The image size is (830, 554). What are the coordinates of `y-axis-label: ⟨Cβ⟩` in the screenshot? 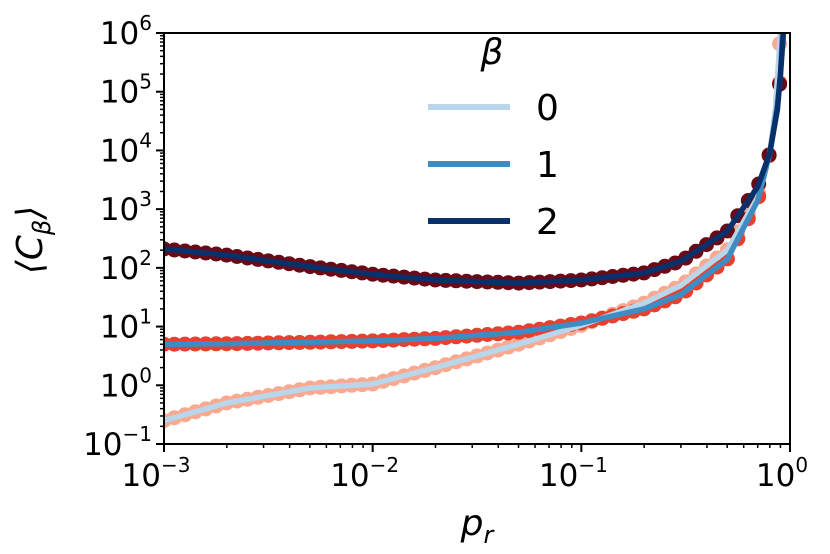 It's located at (33, 240).